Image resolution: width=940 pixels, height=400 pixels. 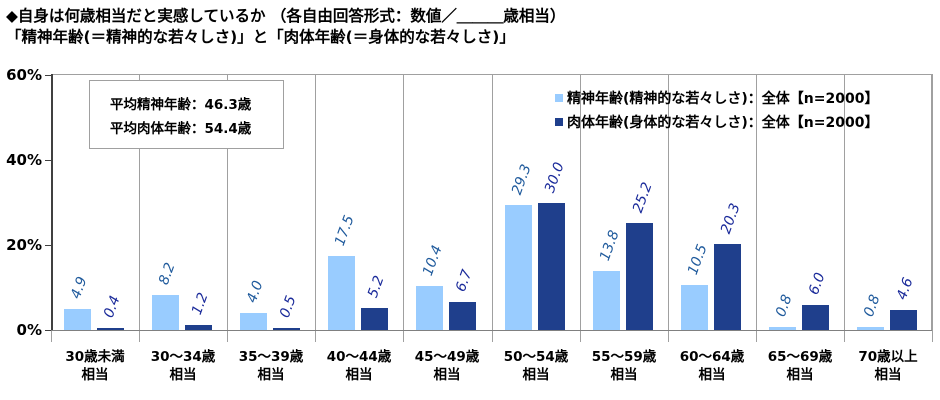 What do you see at coordinates (95, 366) in the screenshot?
I see `category-label: 30歳未満 相当` at bounding box center [95, 366].